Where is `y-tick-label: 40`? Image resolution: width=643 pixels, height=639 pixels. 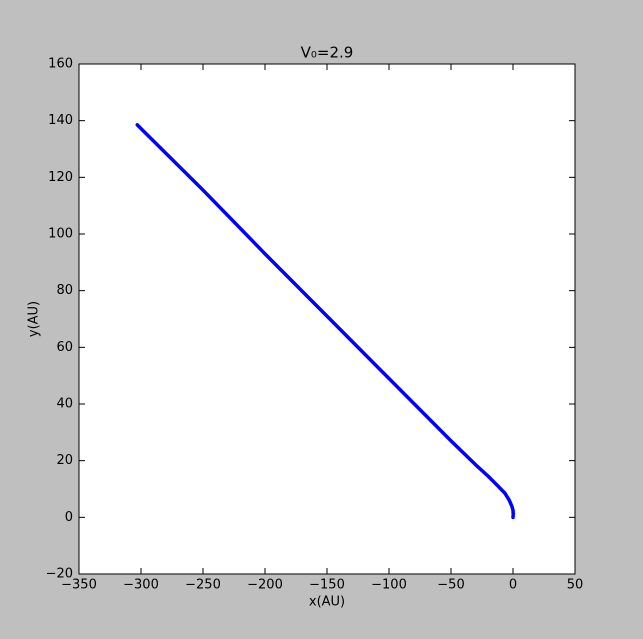
y-tick-label: 40 is located at coordinates (64, 404).